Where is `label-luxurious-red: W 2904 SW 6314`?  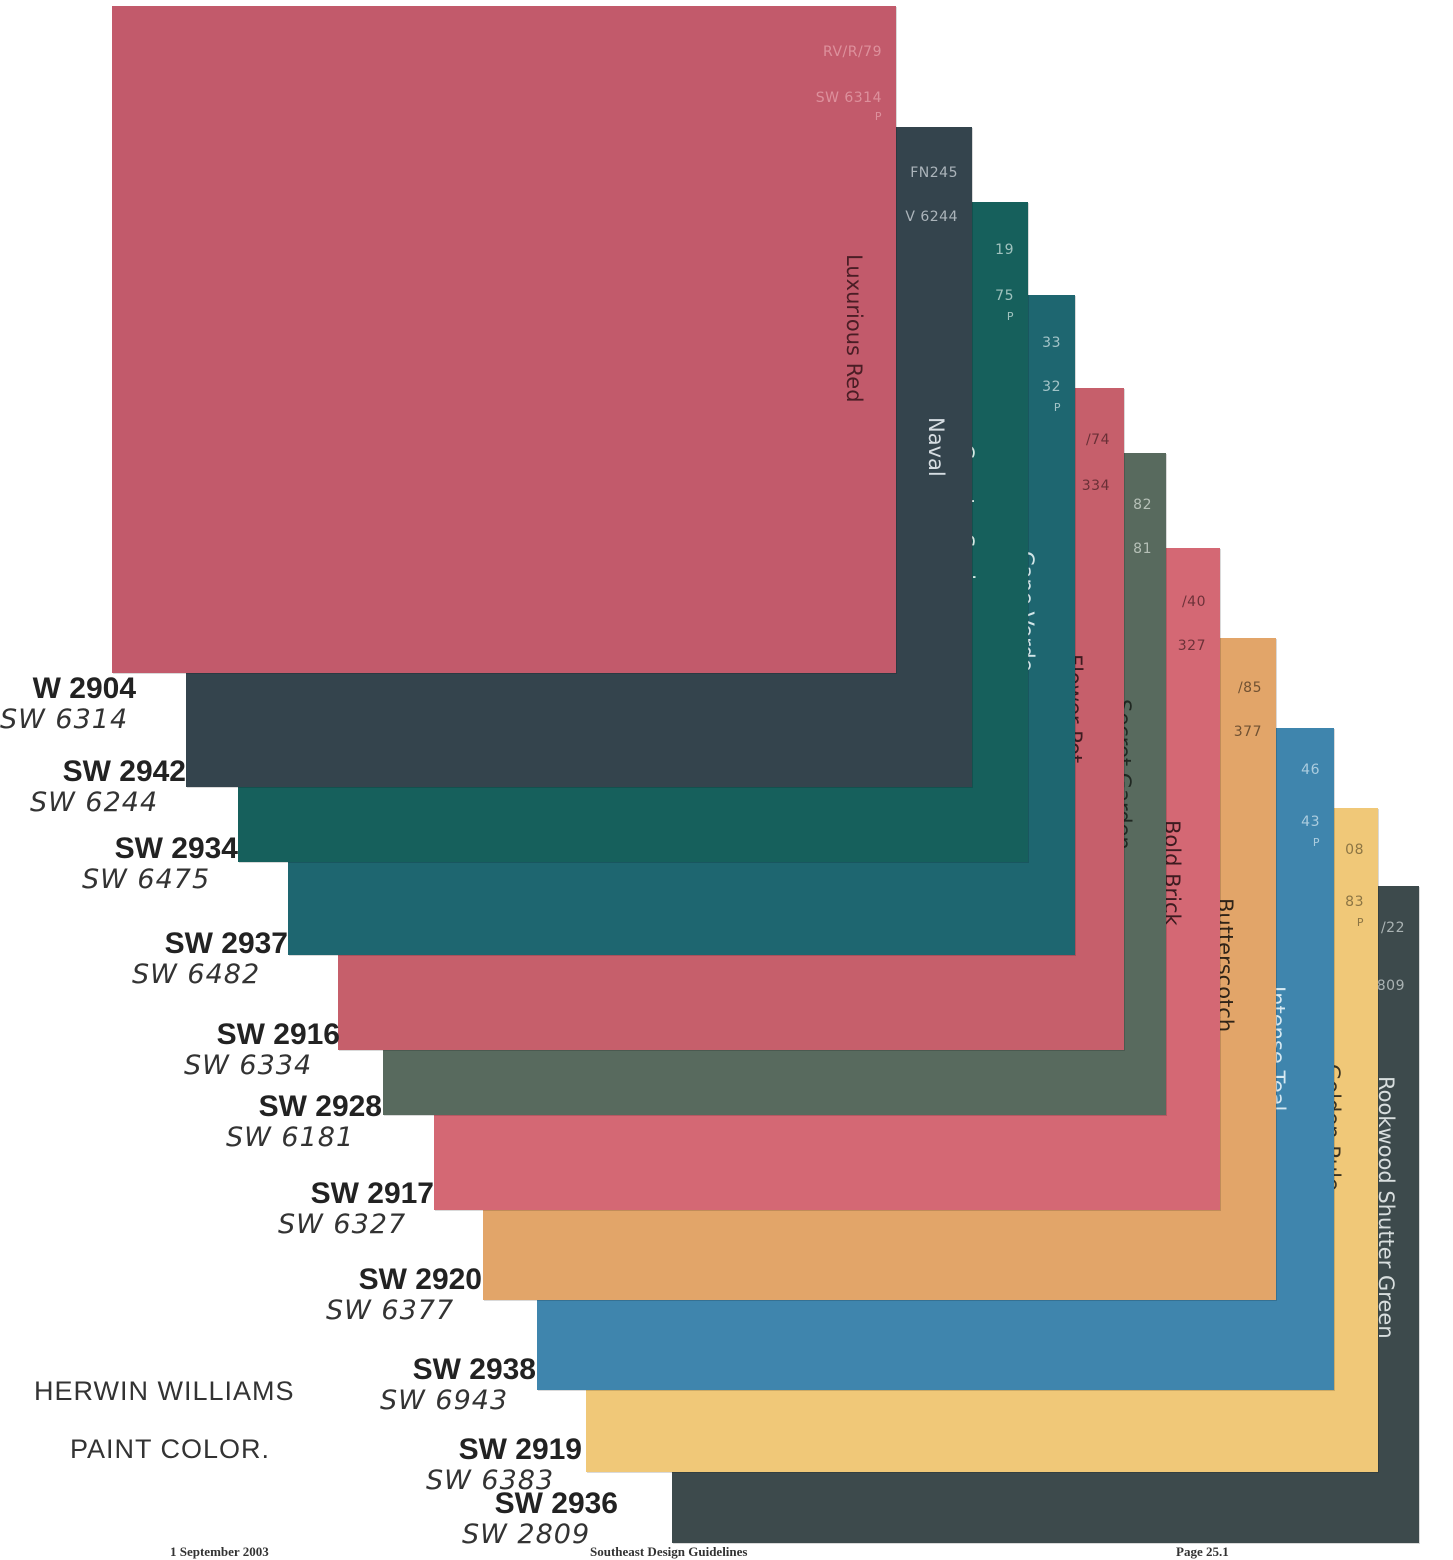 label-luxurious-red: W 2904 SW 6314 is located at coordinates (68, 704).